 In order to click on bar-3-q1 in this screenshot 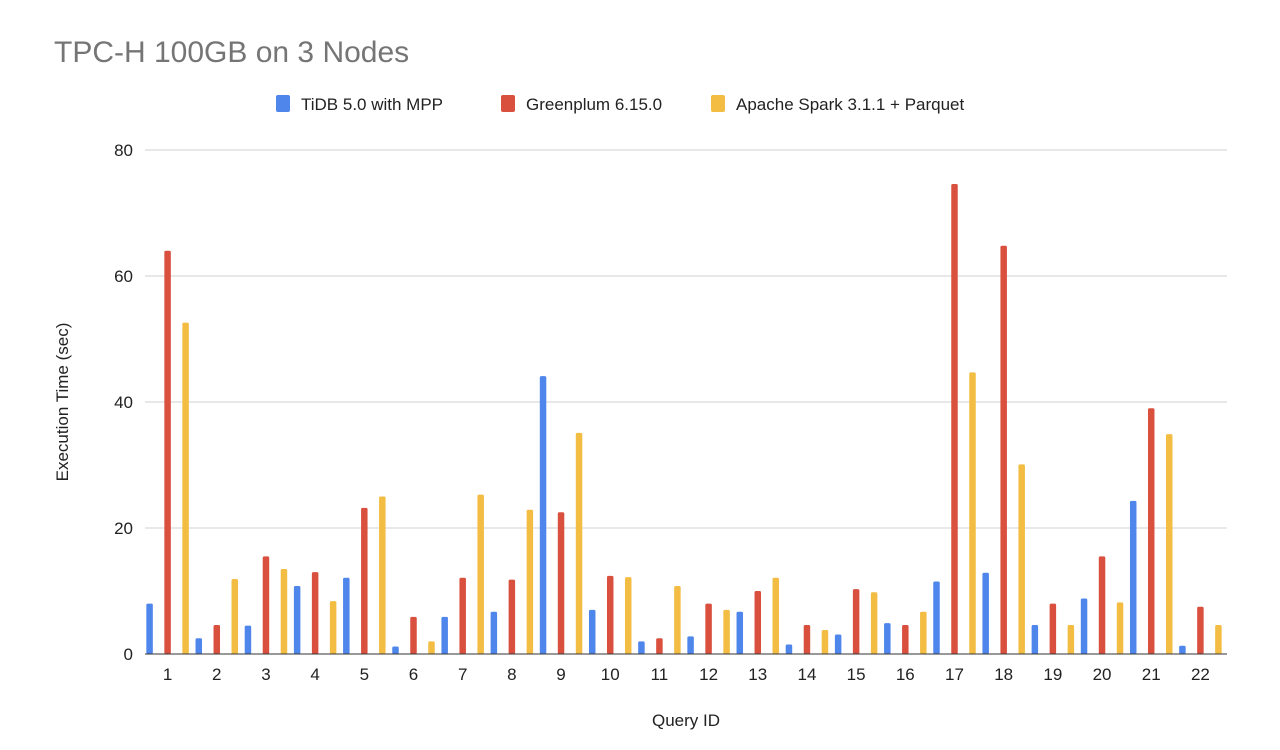, I will do `click(185, 488)`.